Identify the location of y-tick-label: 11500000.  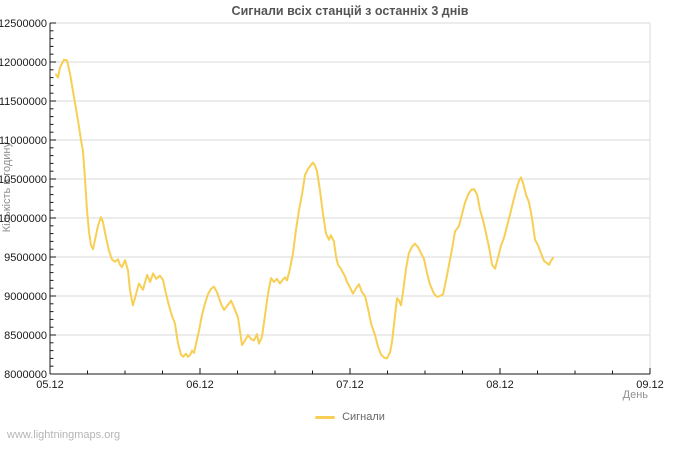
(23, 102).